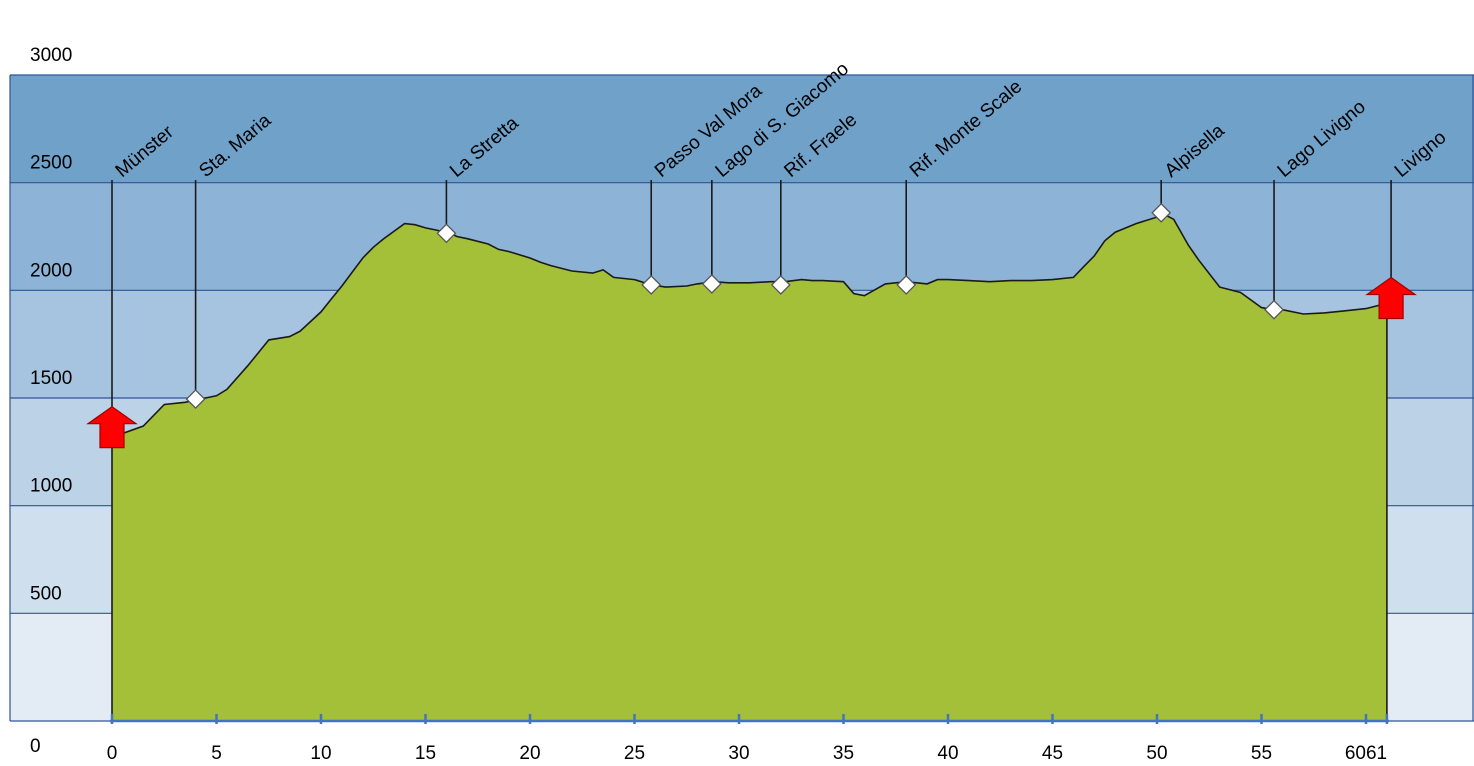 This screenshot has height=766, width=1474. I want to click on x-tick-label: 6061, so click(1366, 753).